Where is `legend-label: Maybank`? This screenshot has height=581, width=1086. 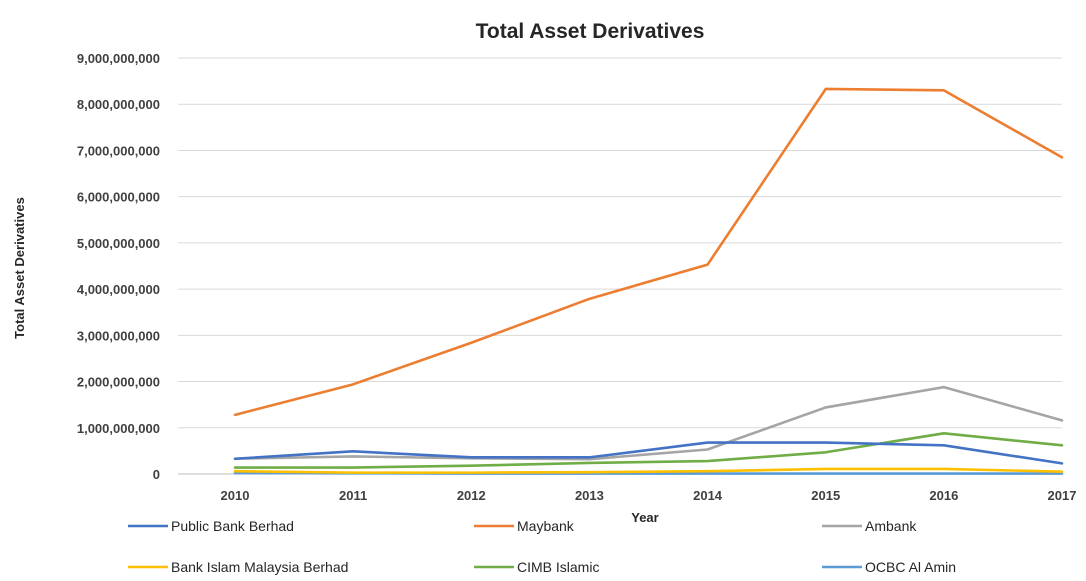 legend-label: Maybank is located at coordinates (546, 526).